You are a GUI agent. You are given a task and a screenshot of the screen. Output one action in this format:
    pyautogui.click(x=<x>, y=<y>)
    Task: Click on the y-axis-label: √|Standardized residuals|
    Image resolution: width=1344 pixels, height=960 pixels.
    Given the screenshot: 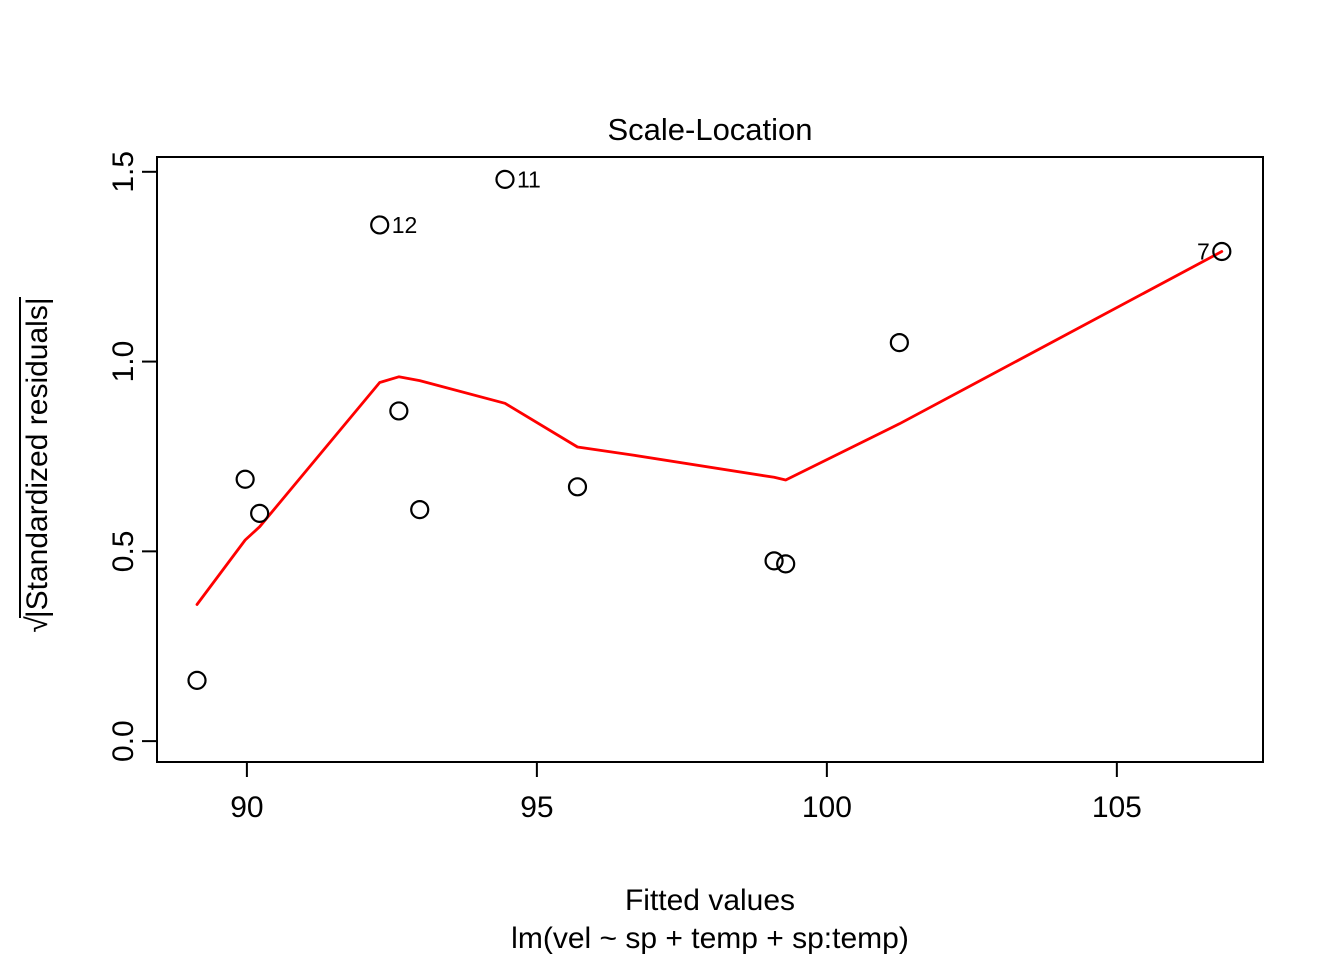 What is the action you would take?
    pyautogui.click(x=38, y=465)
    